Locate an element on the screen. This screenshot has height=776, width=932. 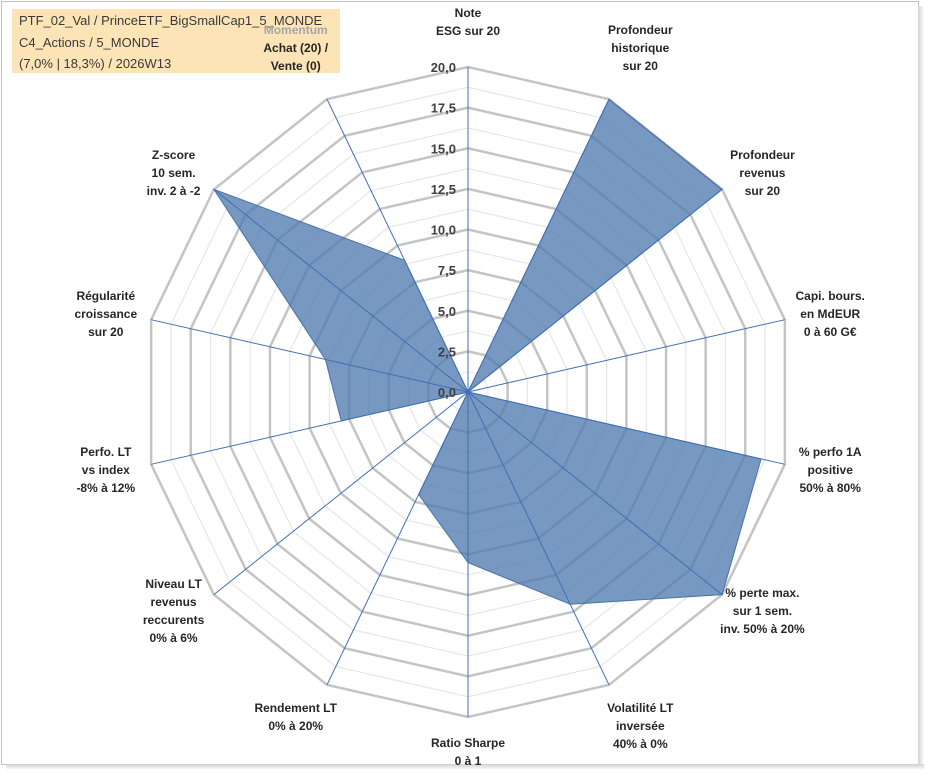
axis-label-line: ESG sur 20 is located at coordinates (468, 31).